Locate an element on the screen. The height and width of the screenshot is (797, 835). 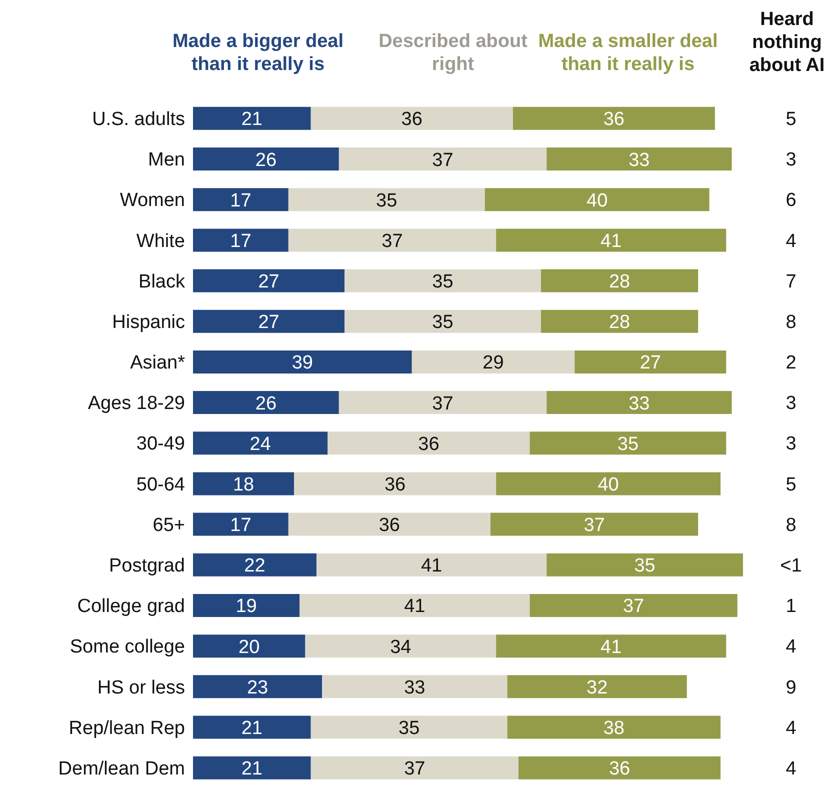
data-label: 27 is located at coordinates (269, 323).